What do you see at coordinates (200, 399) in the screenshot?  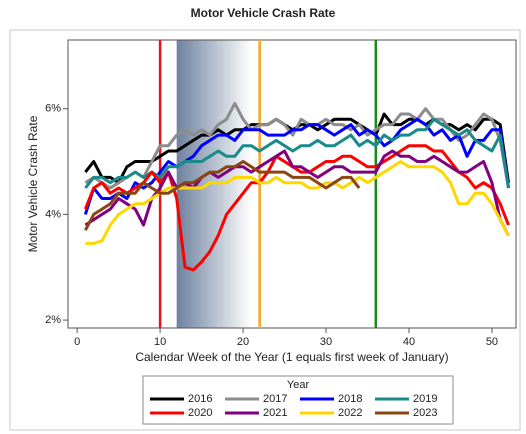 I see `legend-label: 2016` at bounding box center [200, 399].